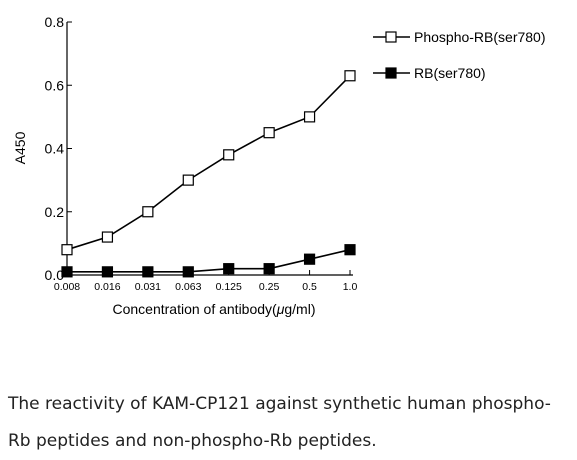 Image resolution: width=577 pixels, height=460 pixels. I want to click on y-axis-ticks: 0.0 0.2 0.4 0.6 0.8, so click(58, 148).